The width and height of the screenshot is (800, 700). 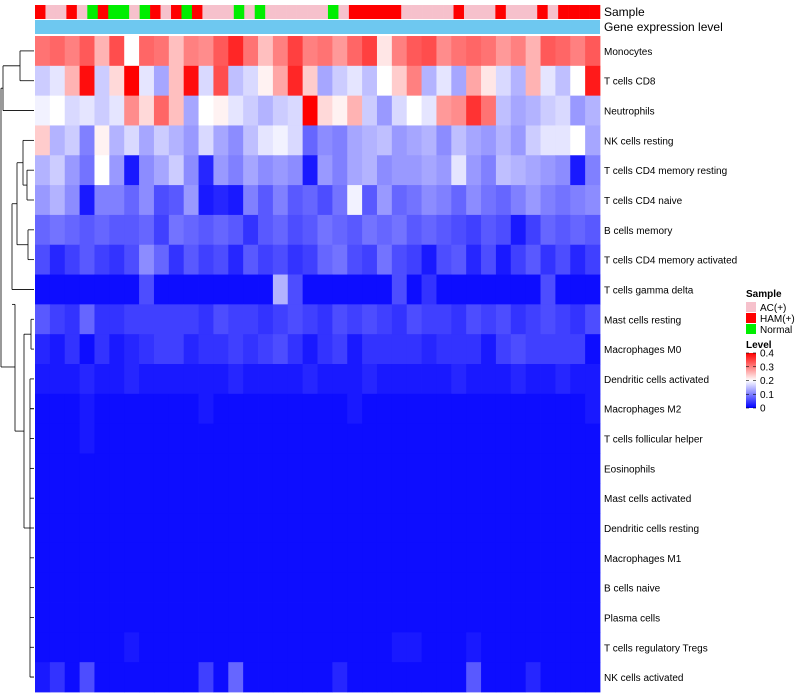 I want to click on level-legend: Level 0.4 0.3 0.2 0.1 0, so click(x=760, y=377).